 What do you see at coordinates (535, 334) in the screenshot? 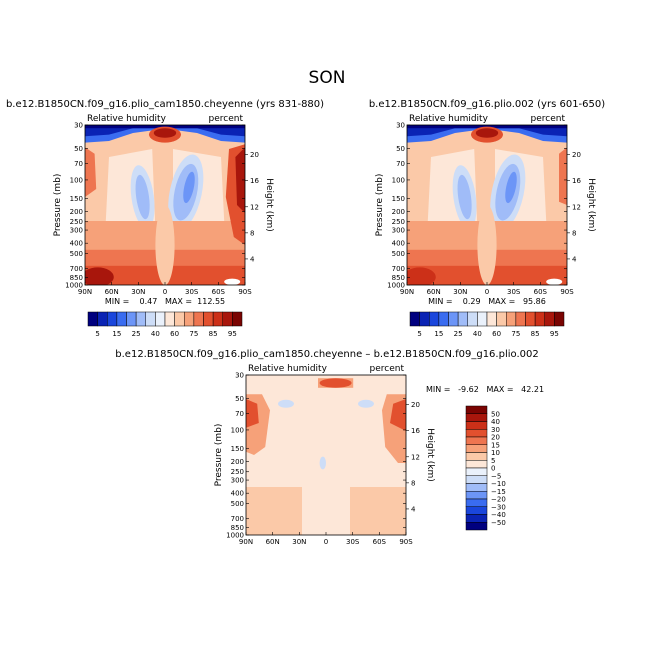
I see `p2-cbar-label-6: 85` at bounding box center [535, 334].